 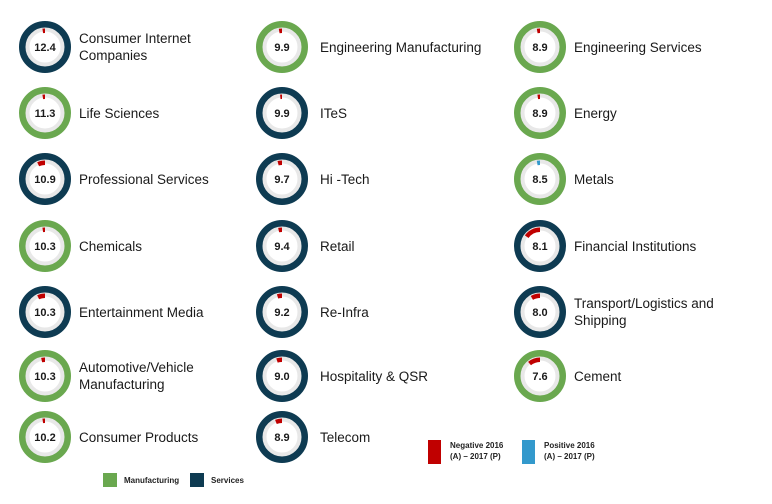 I want to click on value-label-engineering-manufacturing: 9.9, so click(x=281, y=48).